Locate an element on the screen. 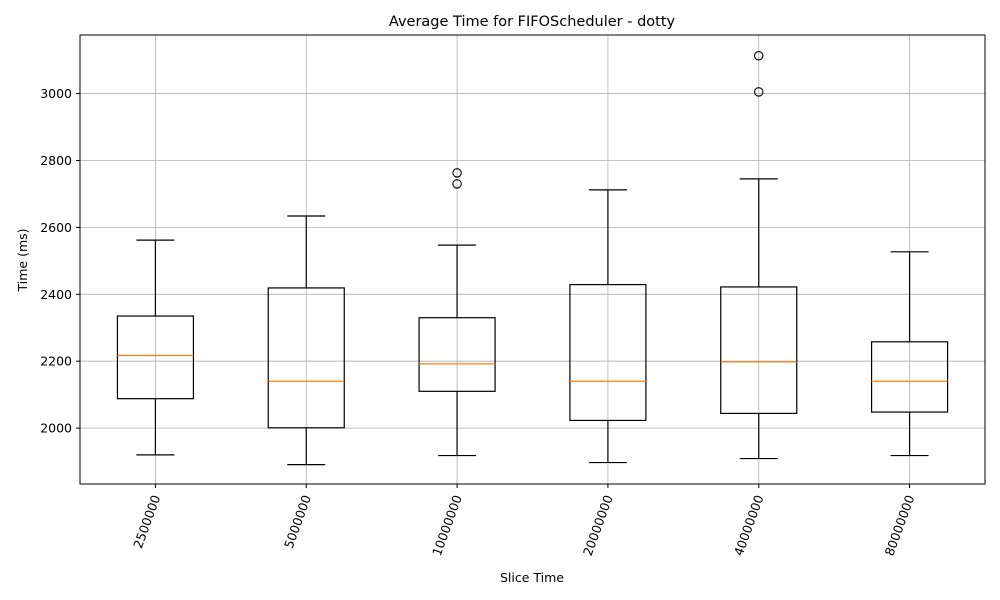 This screenshot has width=1000, height=600. x-tick-label: 2500000 is located at coordinates (146, 521).